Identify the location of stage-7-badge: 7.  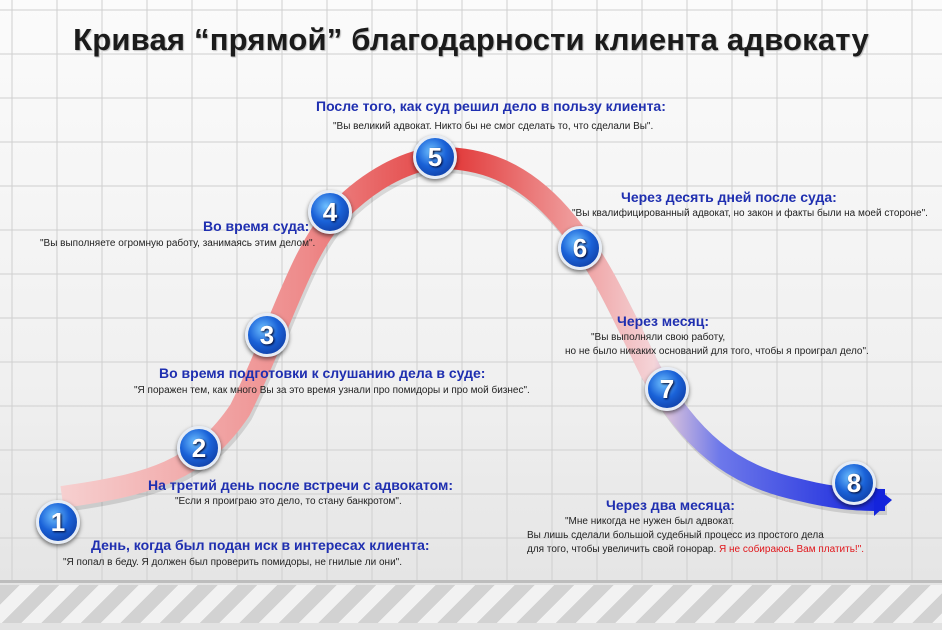
(667, 389).